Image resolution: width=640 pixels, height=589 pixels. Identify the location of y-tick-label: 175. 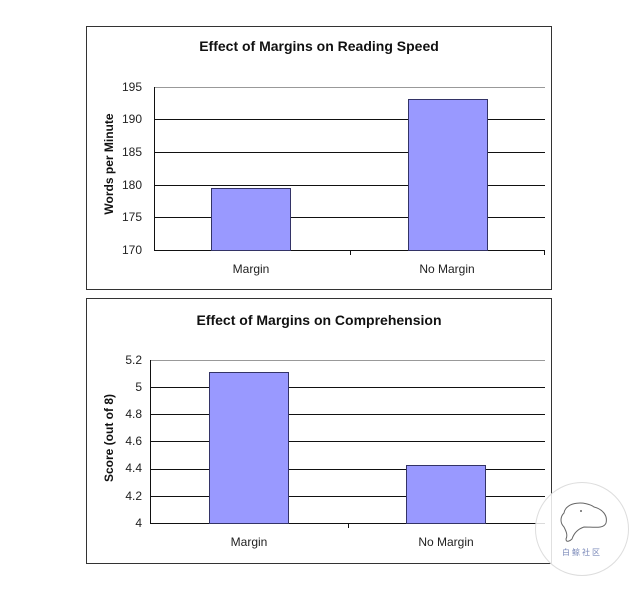
(131, 217).